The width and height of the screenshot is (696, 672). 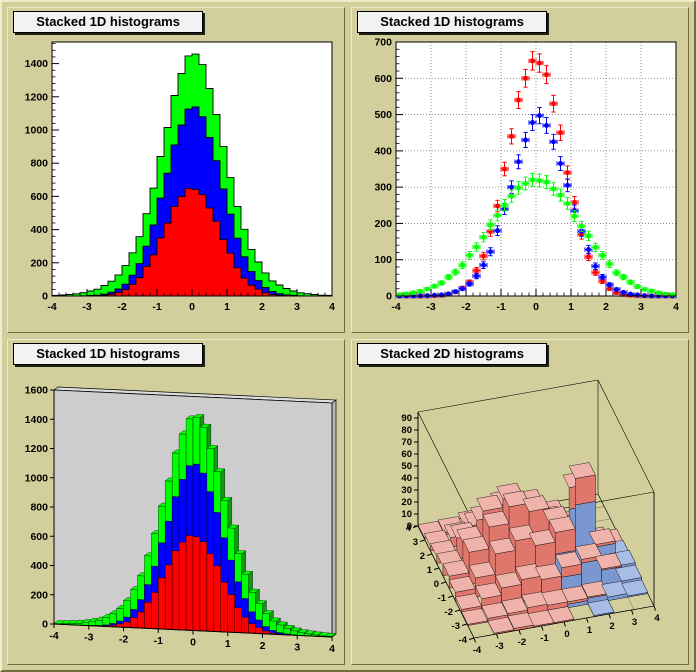 I want to click on pad4-title-text: Stacked 2D histograms, so click(x=452, y=353).